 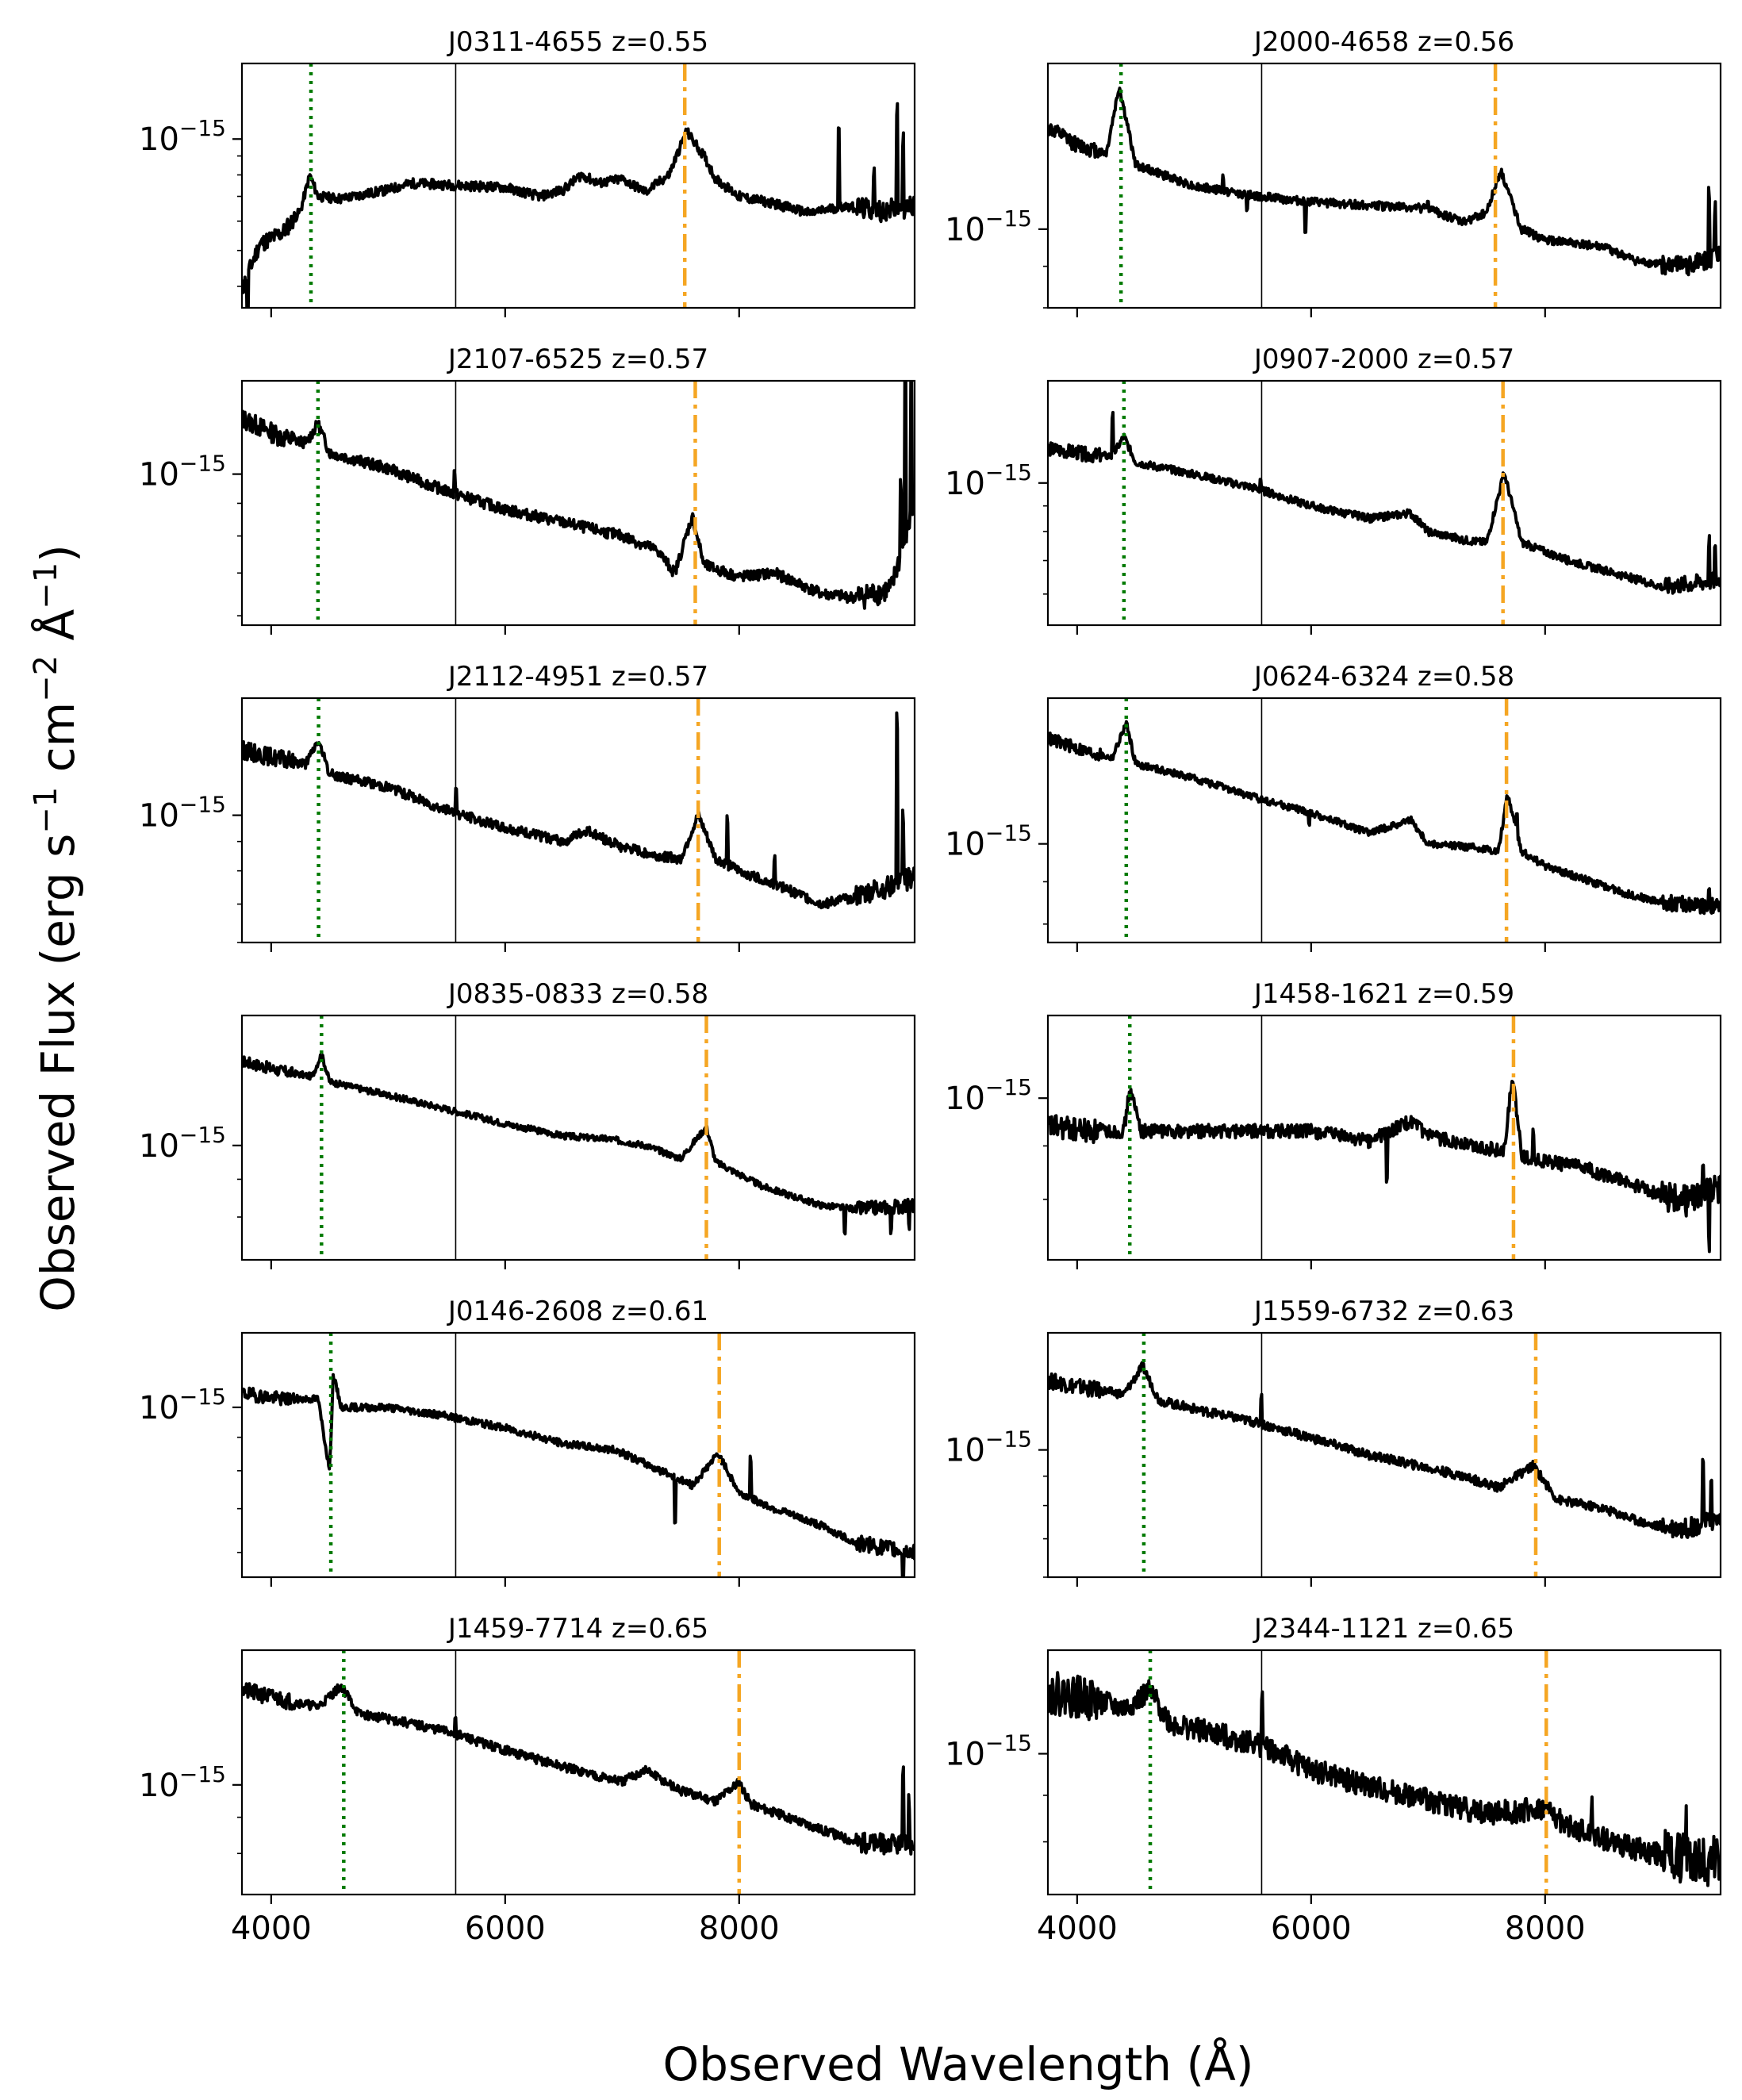 I want to click on panel-title: J0624-6324 z=0.58, so click(x=1383, y=677).